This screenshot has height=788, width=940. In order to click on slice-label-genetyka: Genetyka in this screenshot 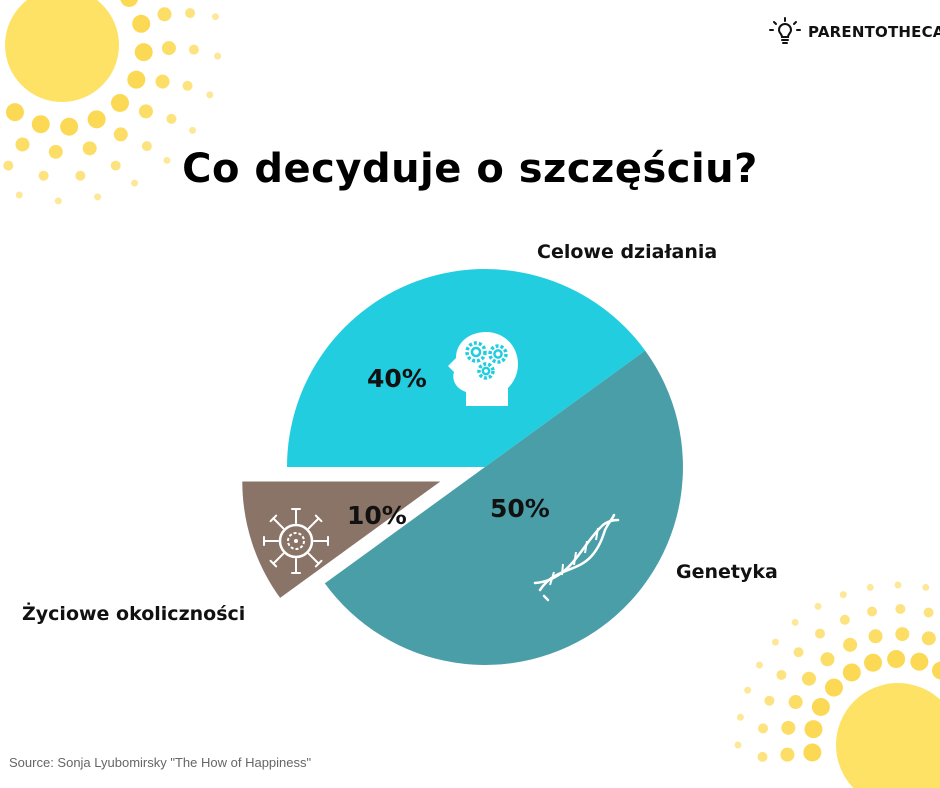, I will do `click(727, 572)`.